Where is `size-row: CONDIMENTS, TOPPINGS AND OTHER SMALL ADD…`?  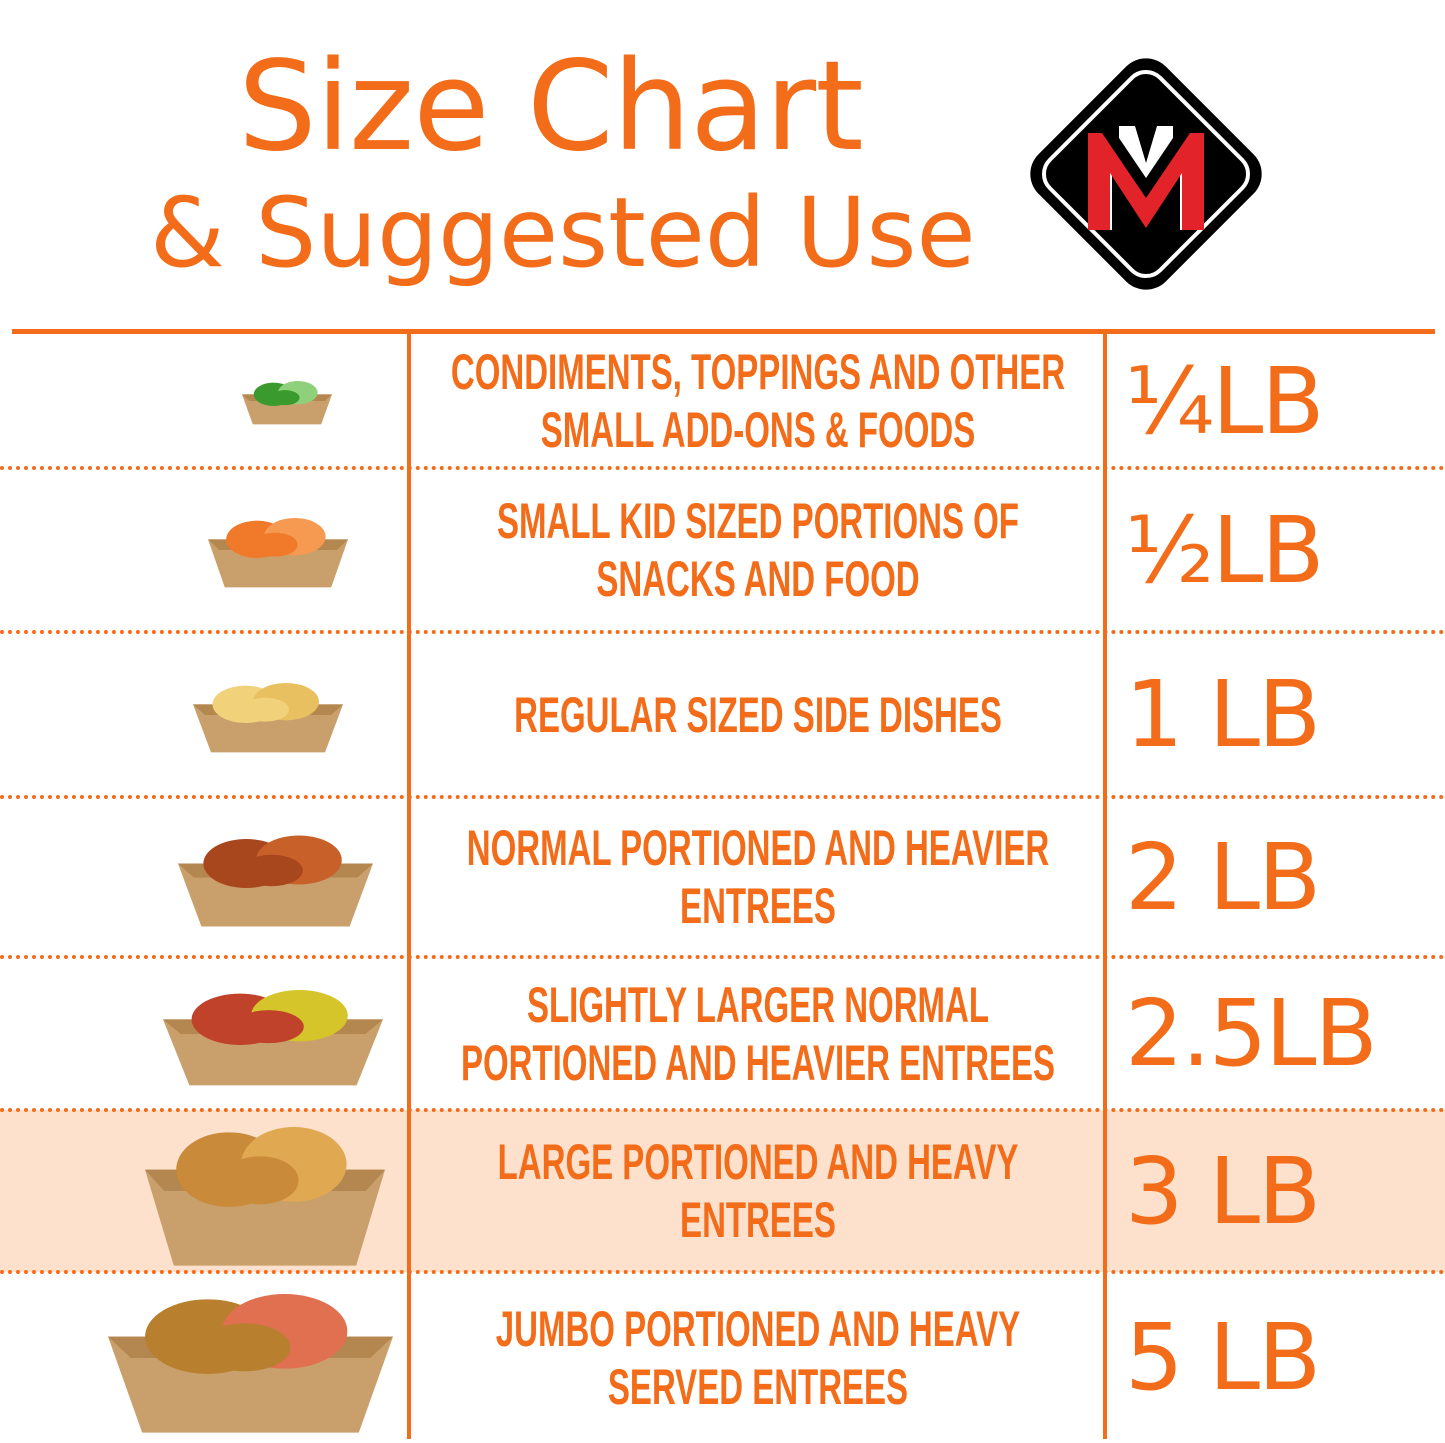
size-row: CONDIMENTS, TOPPINGS AND OTHER SMALL ADD… is located at coordinates (722, 401).